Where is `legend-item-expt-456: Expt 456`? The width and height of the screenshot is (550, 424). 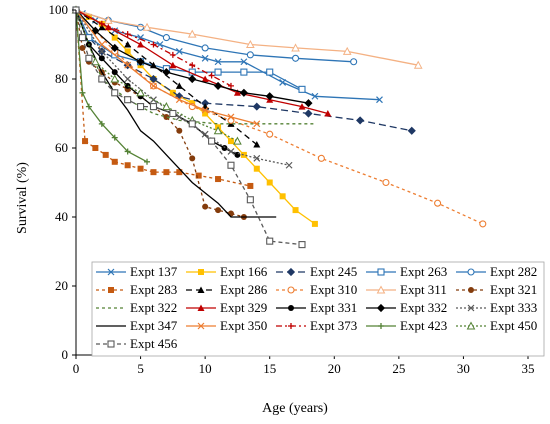 legend-item-expt-456: Expt 456 is located at coordinates (137, 343).